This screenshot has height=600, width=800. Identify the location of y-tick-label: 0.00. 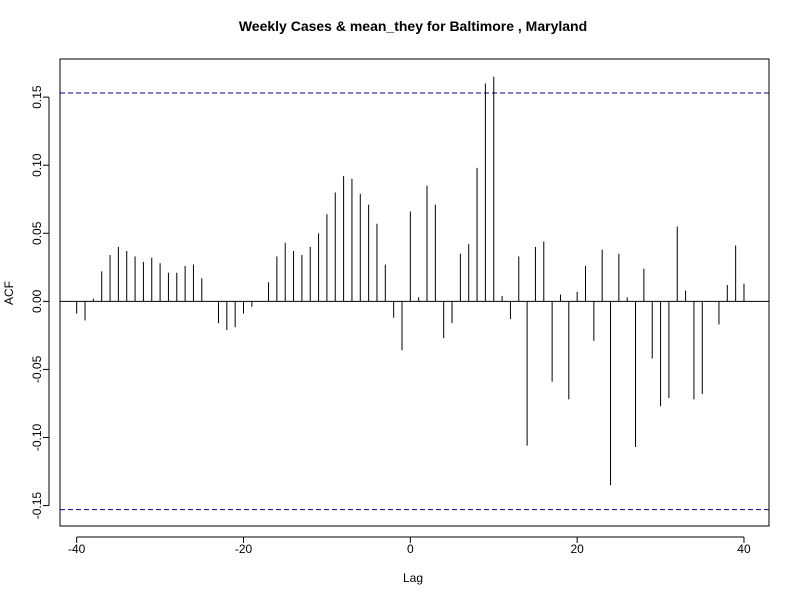
(37, 301).